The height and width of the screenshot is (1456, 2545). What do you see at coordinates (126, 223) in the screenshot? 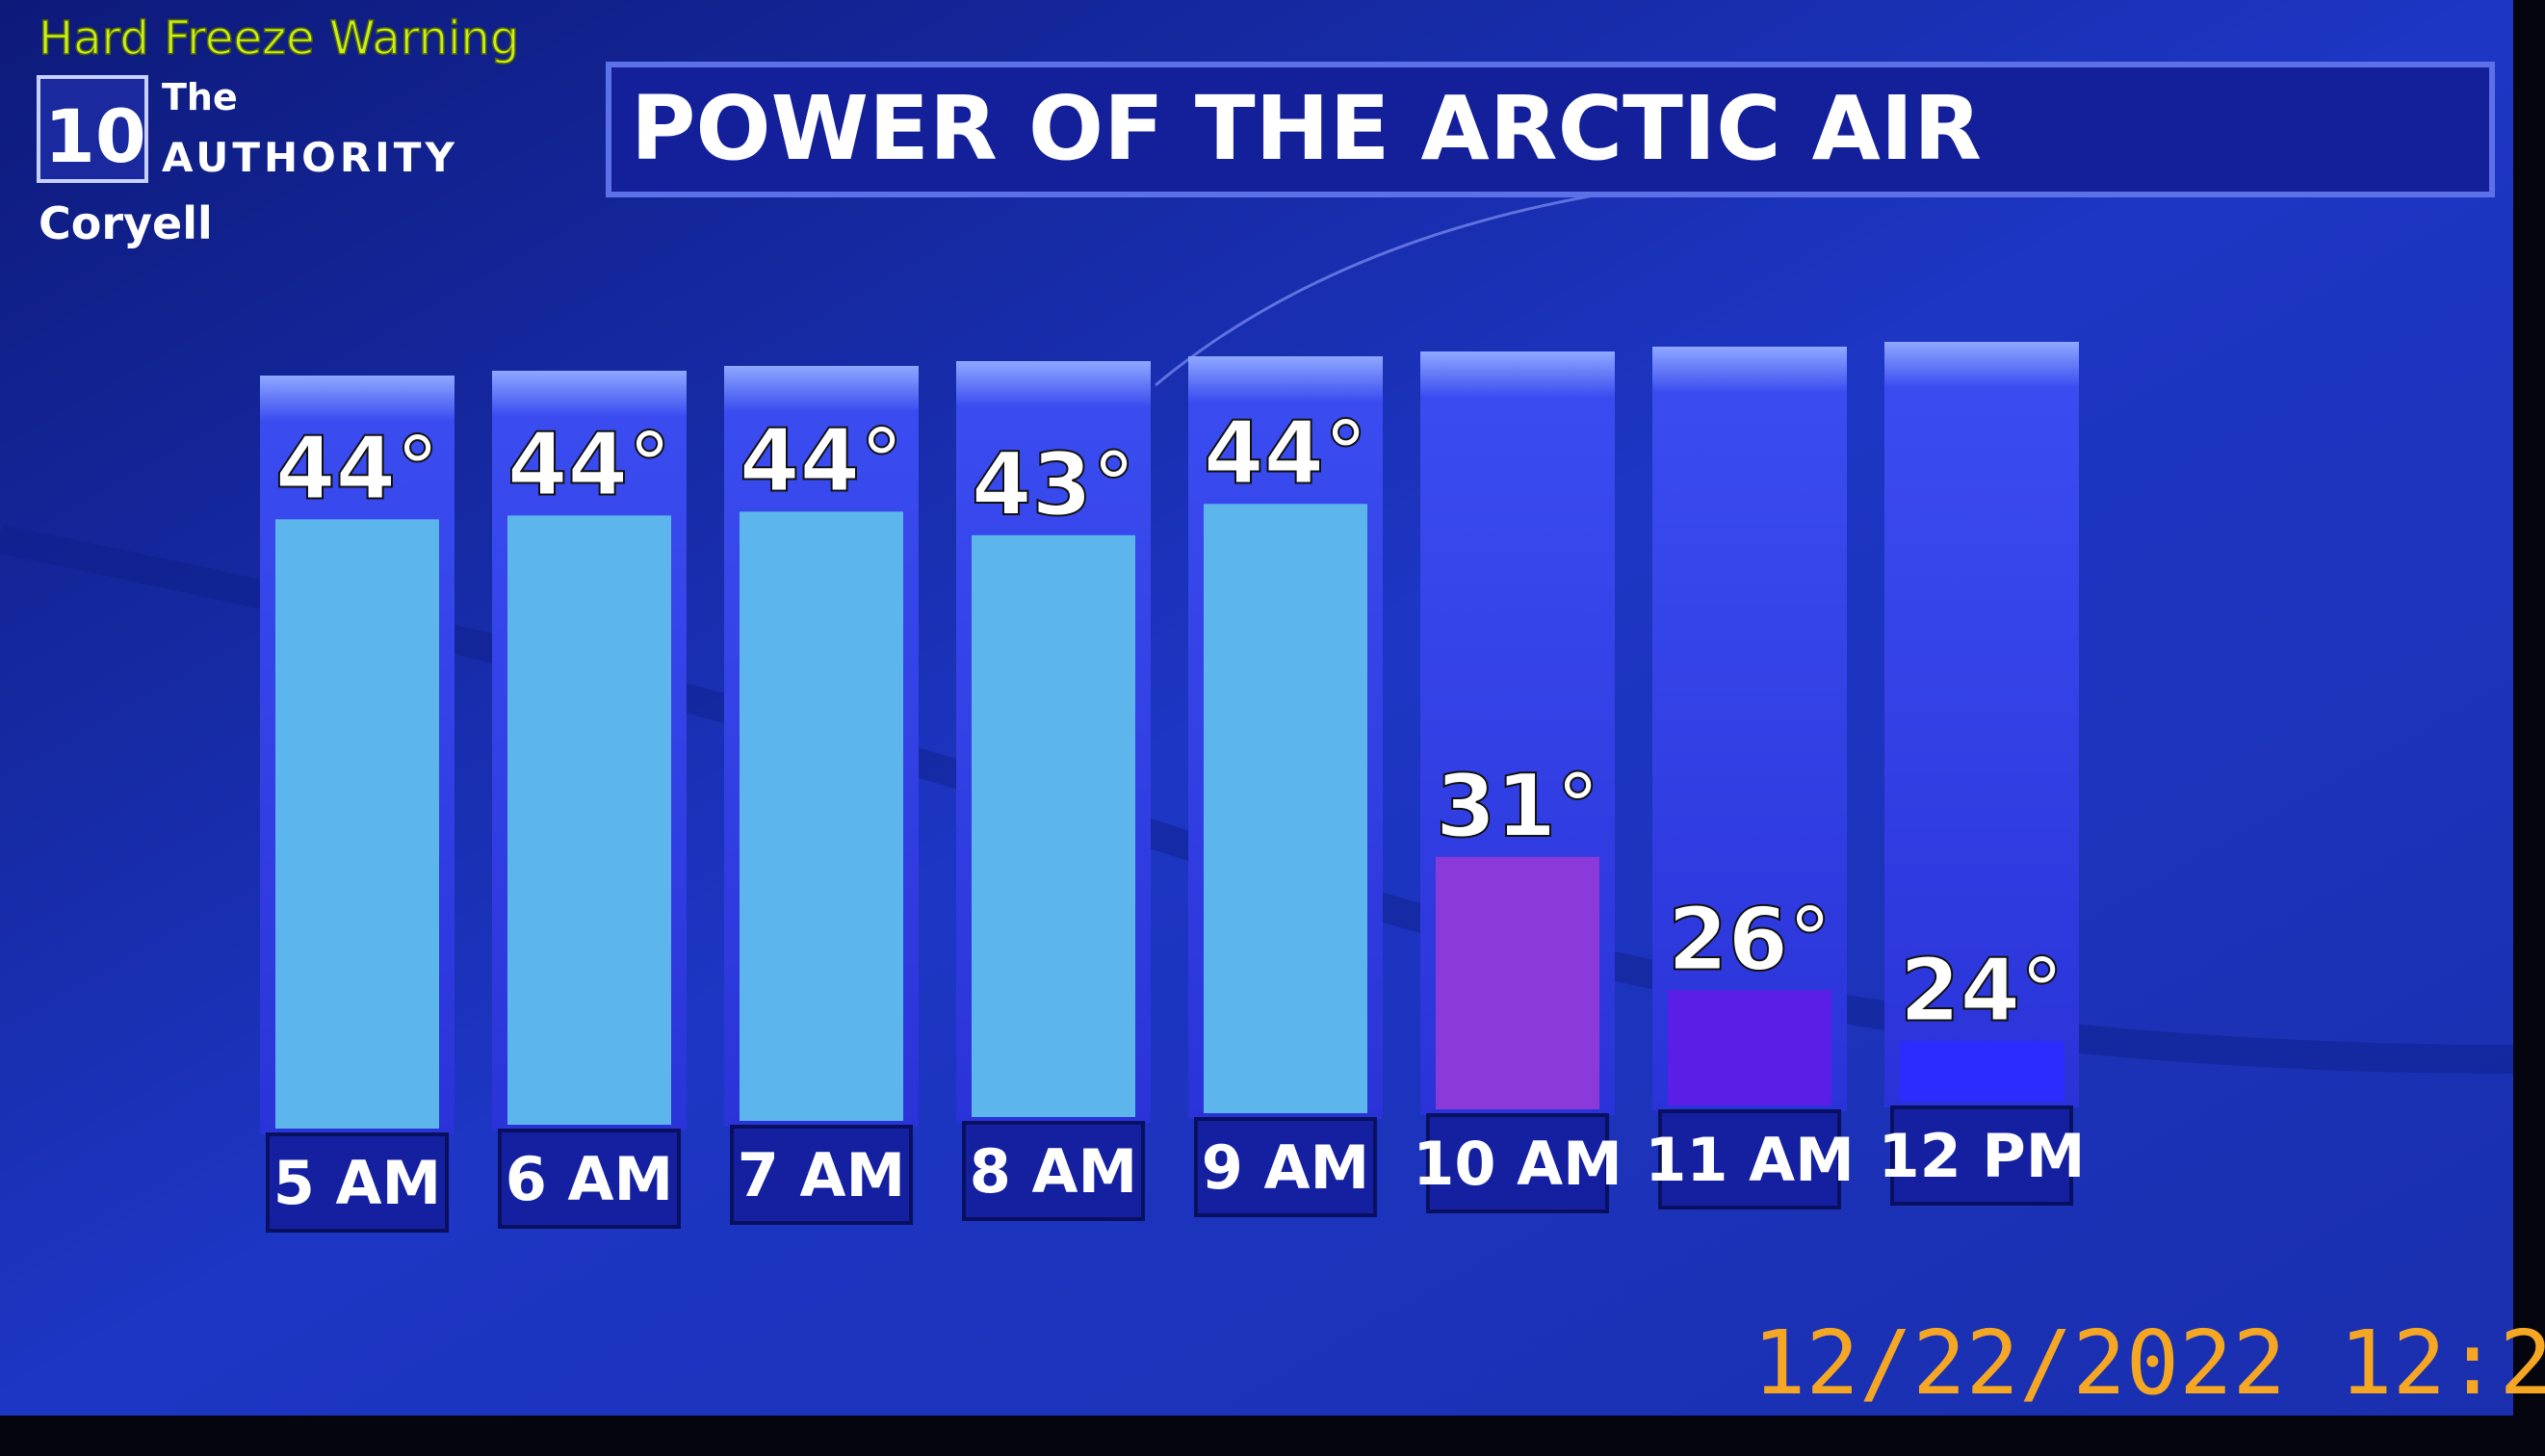
I see `logo-coryell: Coryell` at bounding box center [126, 223].